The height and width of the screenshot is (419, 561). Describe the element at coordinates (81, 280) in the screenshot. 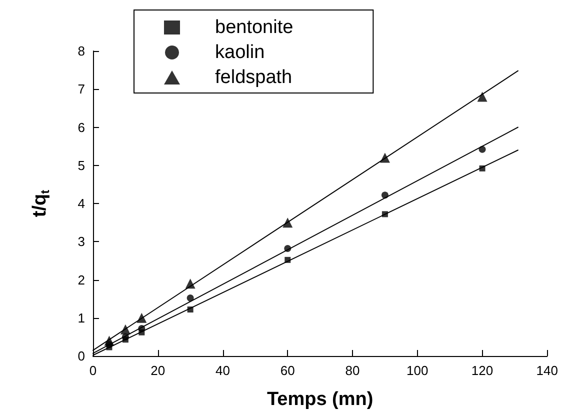

I see `y-tick-label: 2` at that location.